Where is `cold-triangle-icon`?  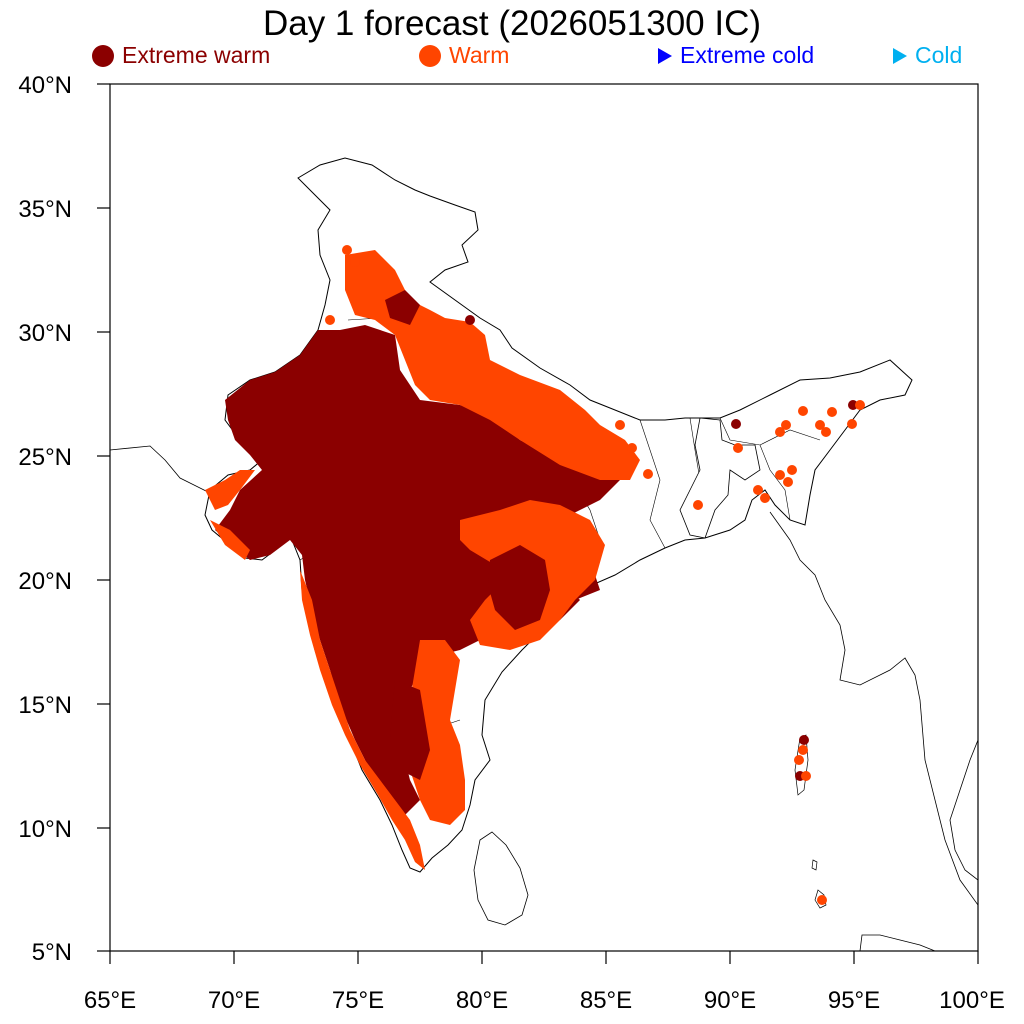 cold-triangle-icon is located at coordinates (900, 55).